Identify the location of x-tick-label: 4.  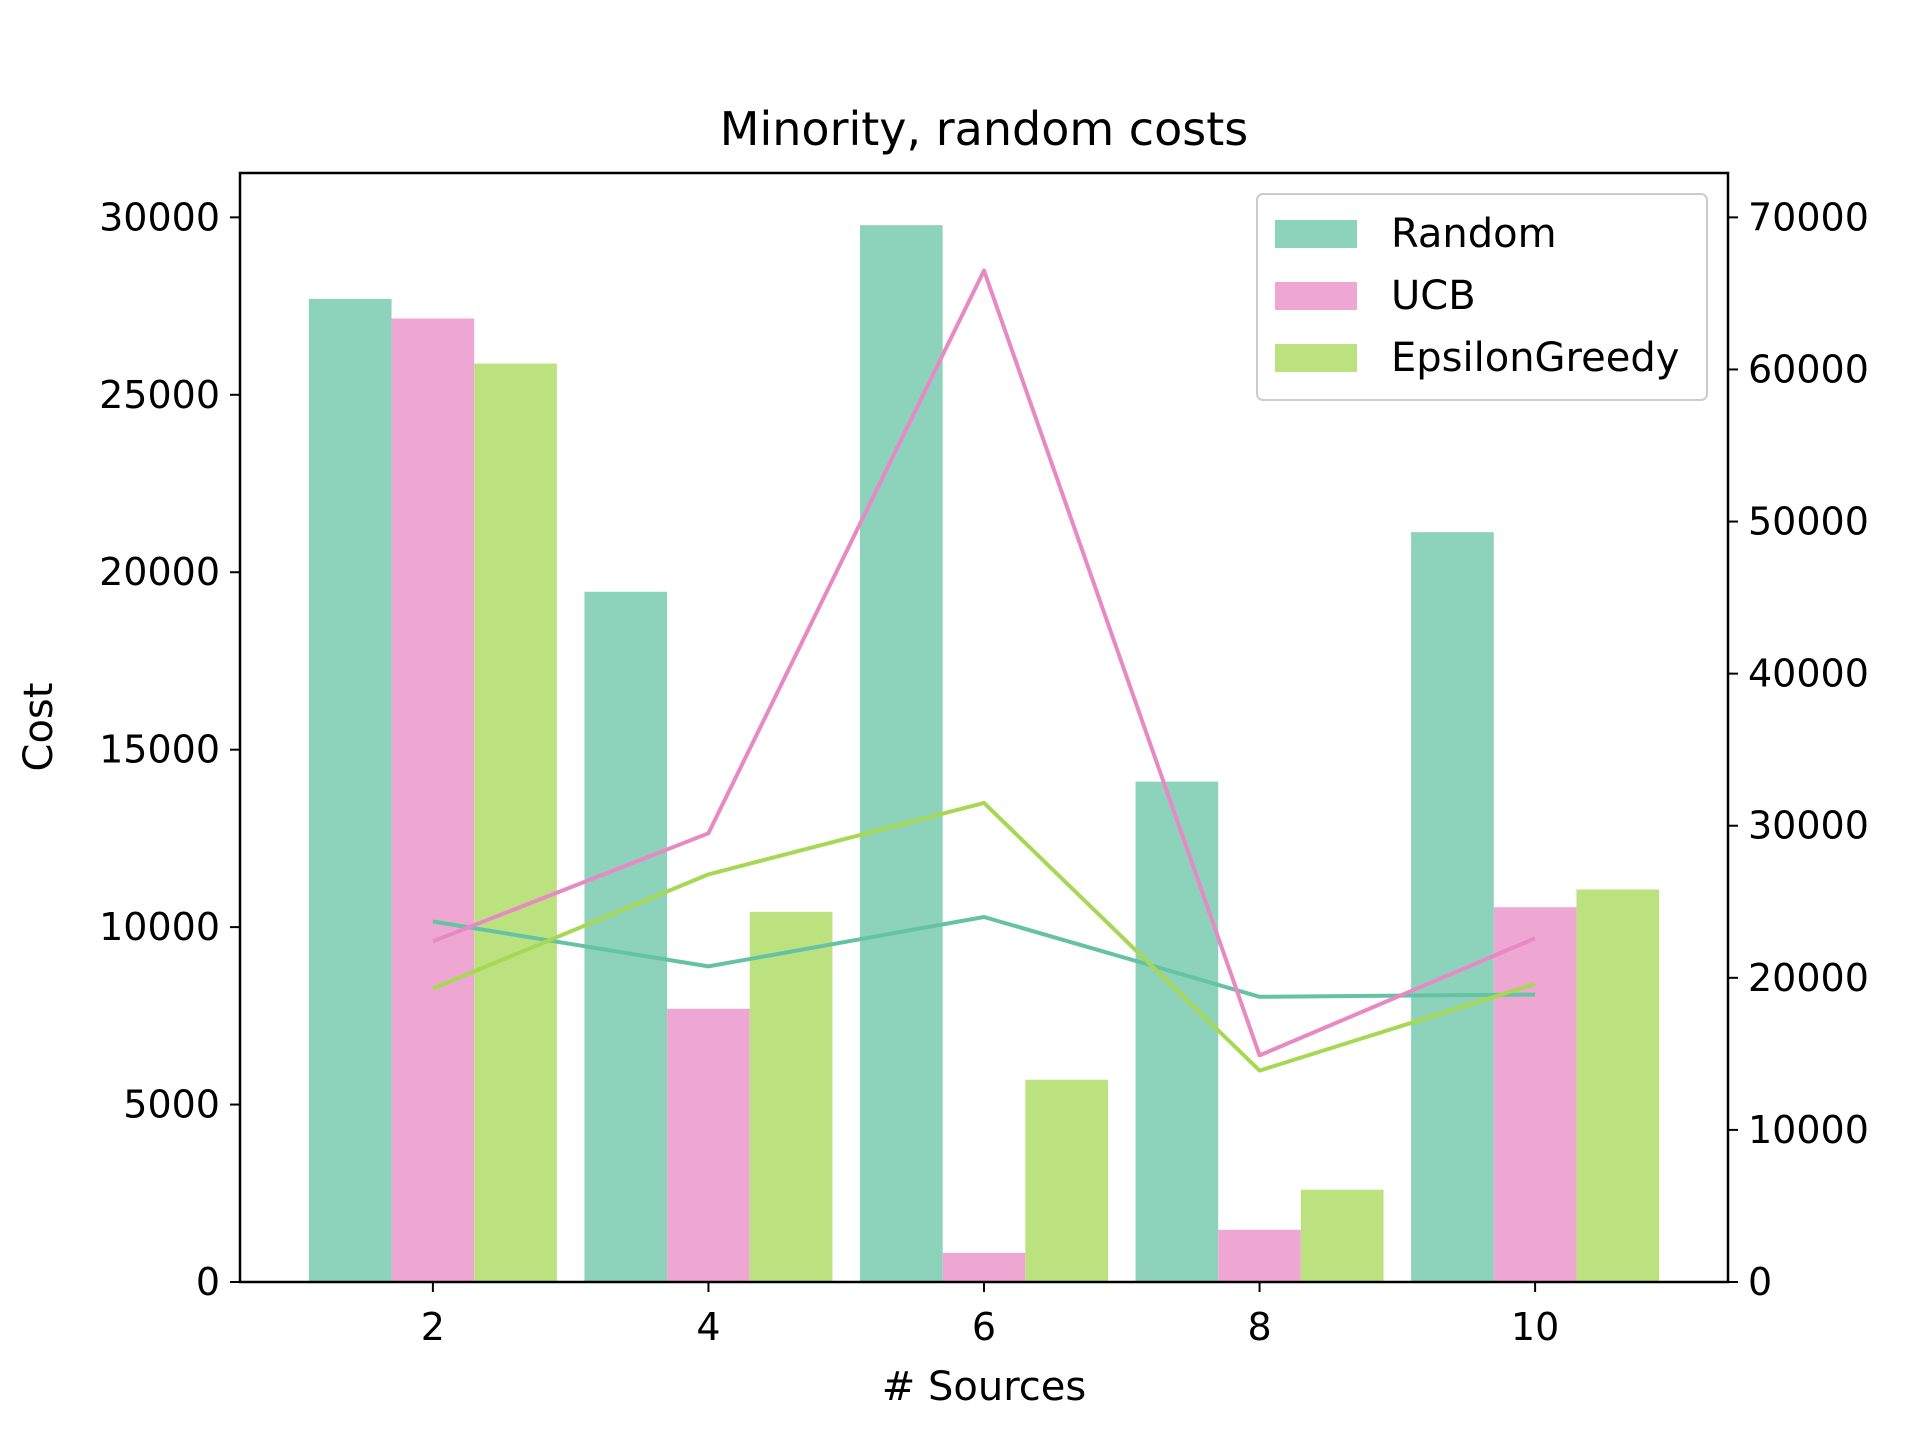
(708, 1327).